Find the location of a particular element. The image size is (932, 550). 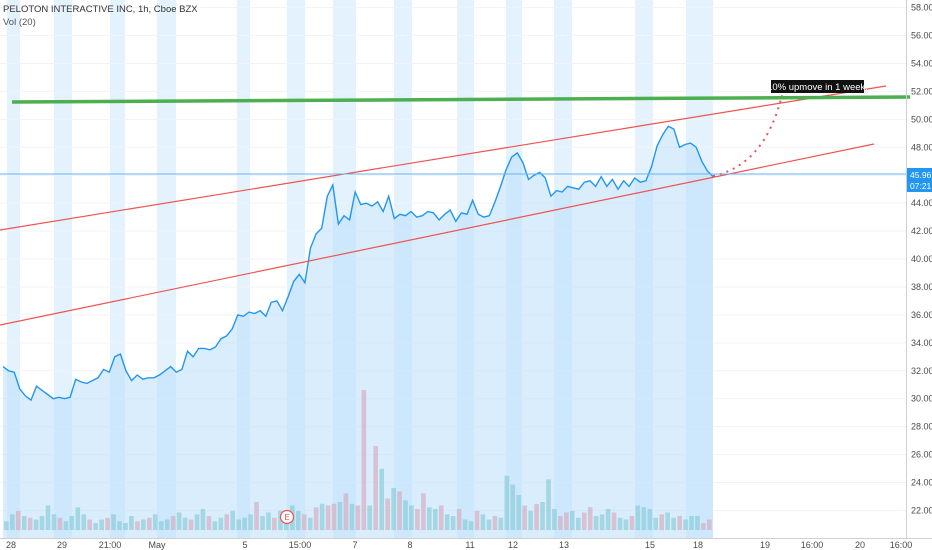

x-tick-label: 18 is located at coordinates (698, 545).